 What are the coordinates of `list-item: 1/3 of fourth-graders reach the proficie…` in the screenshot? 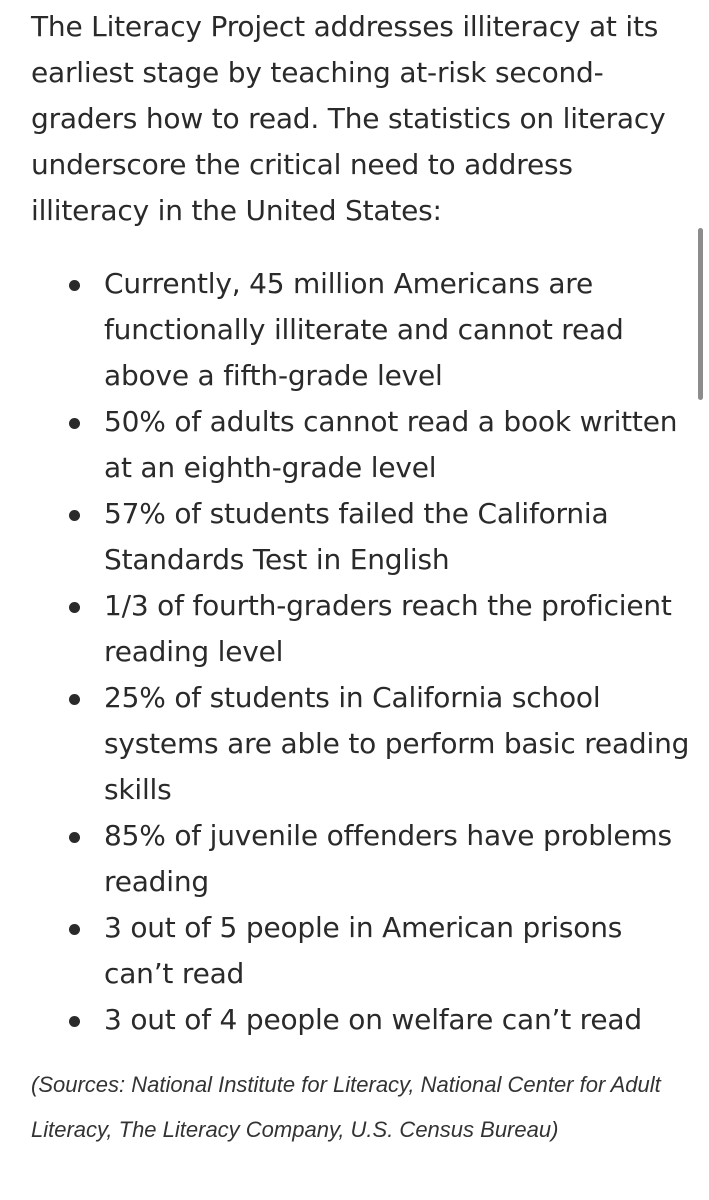 It's located at (354, 629).